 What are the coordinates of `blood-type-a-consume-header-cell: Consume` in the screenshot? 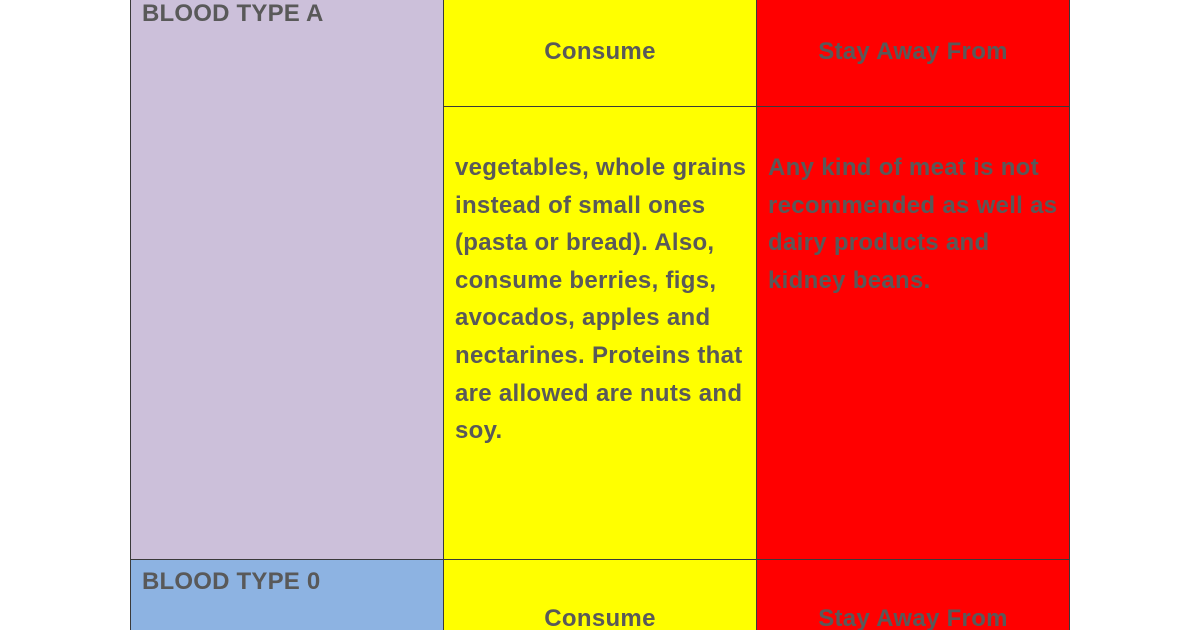 It's located at (600, 53).